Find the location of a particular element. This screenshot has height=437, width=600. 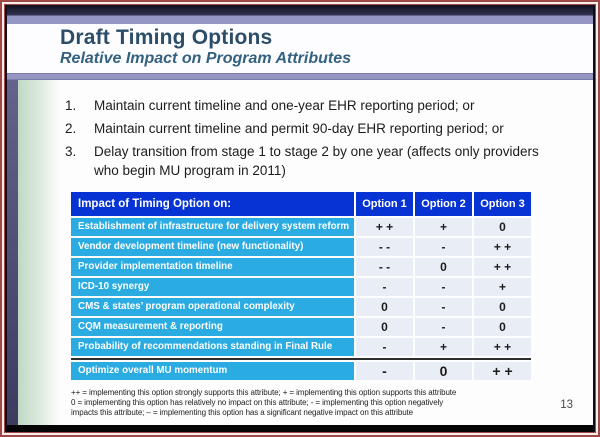

page-number: 13 is located at coordinates (566, 405).